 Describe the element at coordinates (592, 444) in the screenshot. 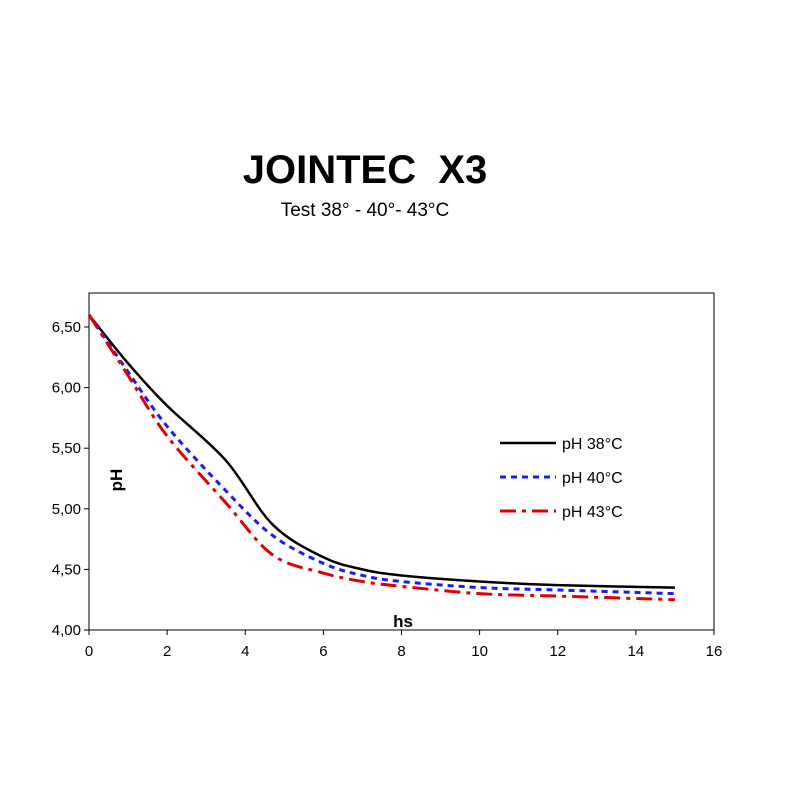

I see `legend-label-1: pH 38°C` at that location.